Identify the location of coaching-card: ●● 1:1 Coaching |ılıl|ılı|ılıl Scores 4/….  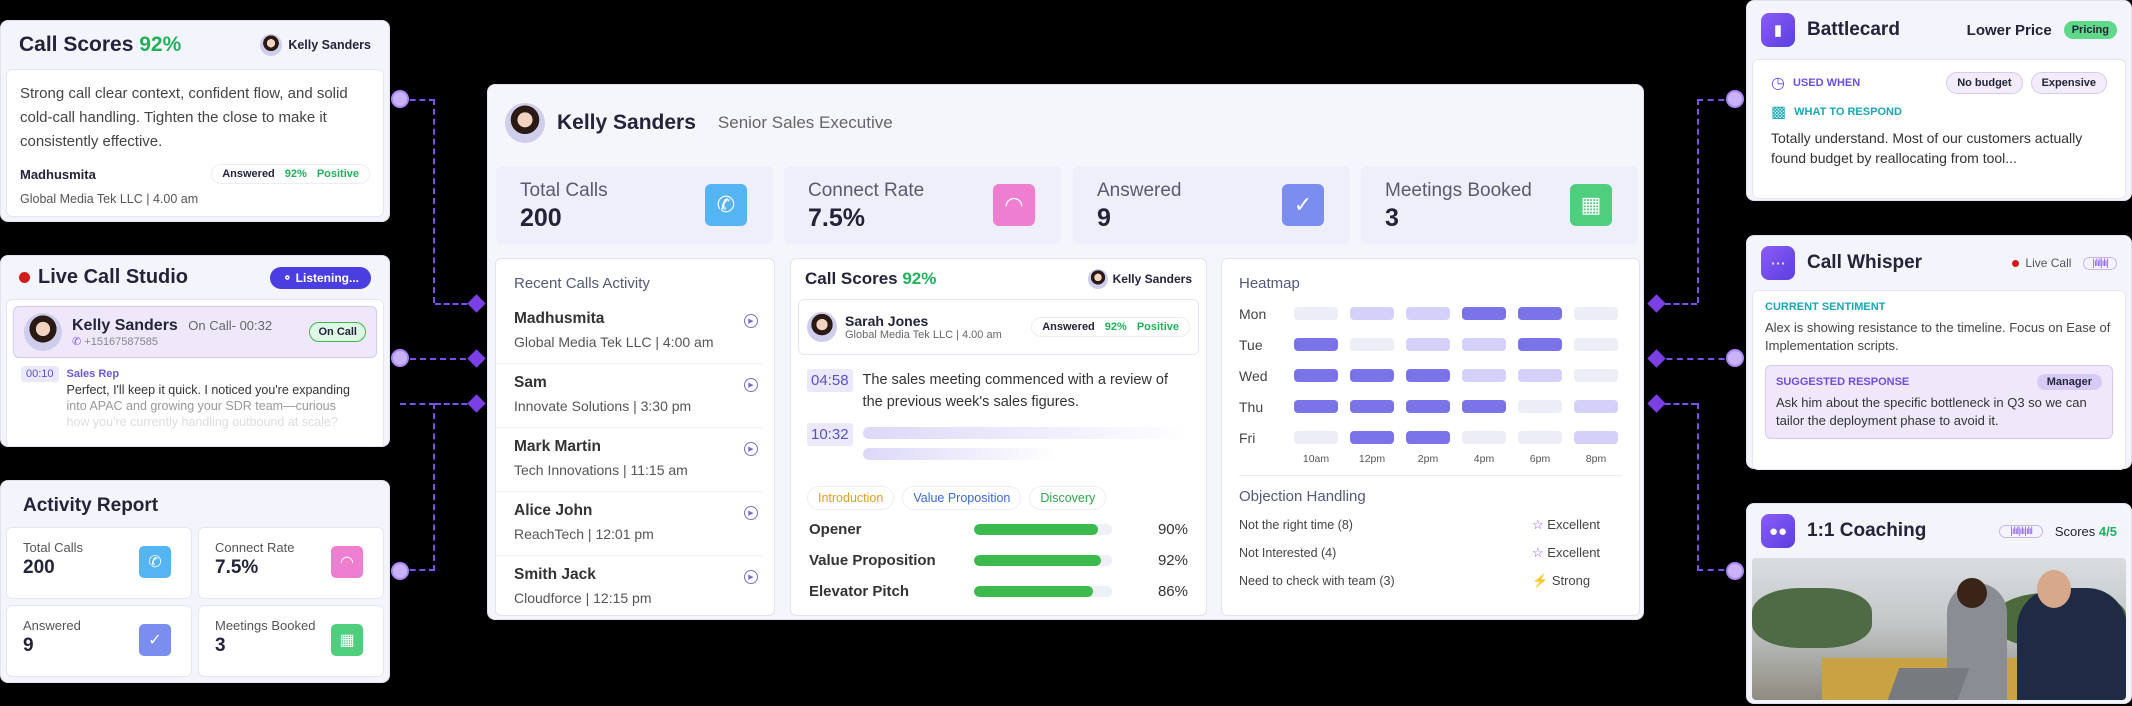
(1939, 603).